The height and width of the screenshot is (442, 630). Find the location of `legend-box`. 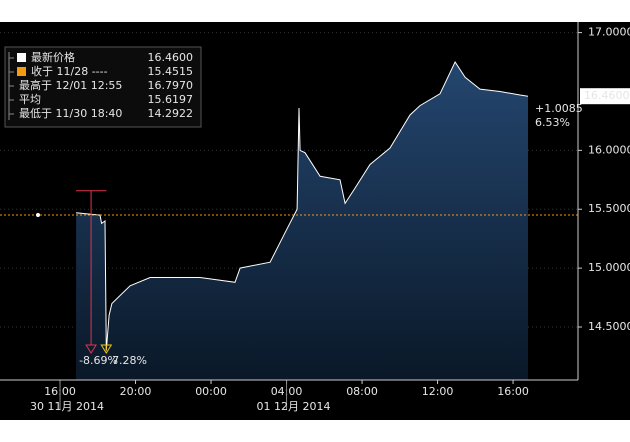

legend-box is located at coordinates (103, 87).